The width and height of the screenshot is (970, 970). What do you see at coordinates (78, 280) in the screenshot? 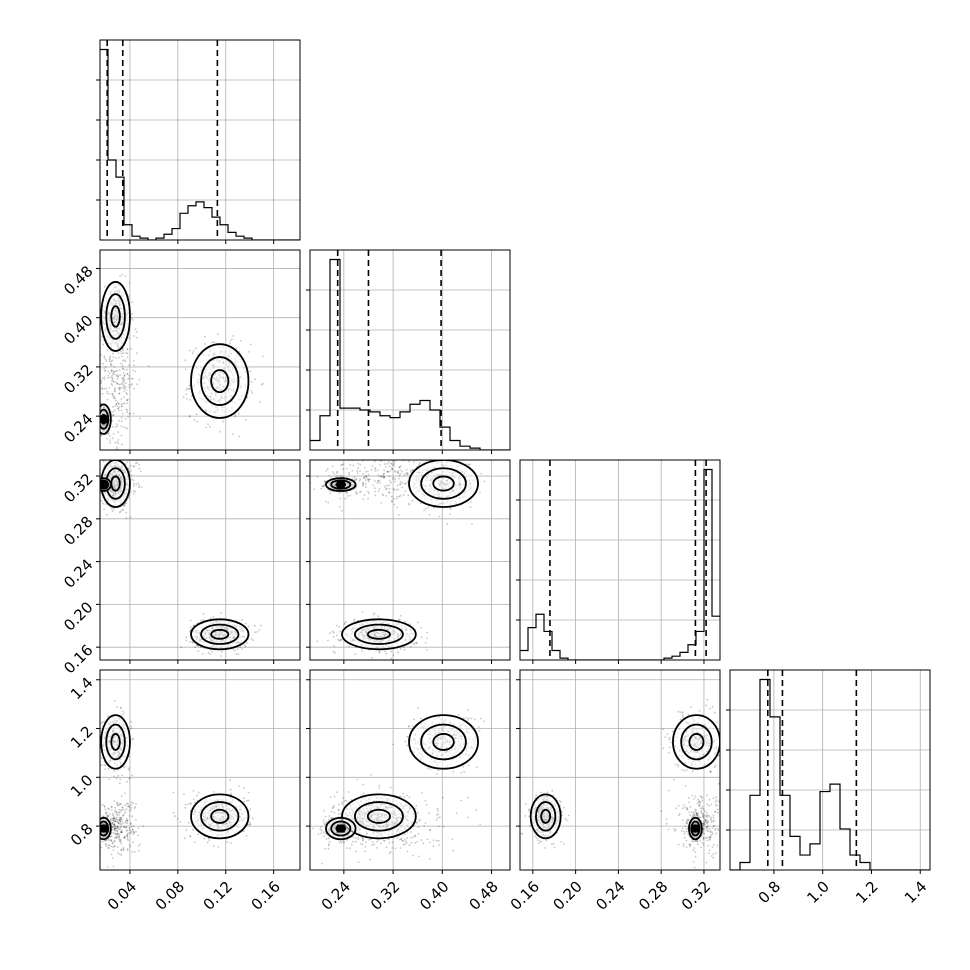
I see `y-tick-label: 0.48` at bounding box center [78, 280].